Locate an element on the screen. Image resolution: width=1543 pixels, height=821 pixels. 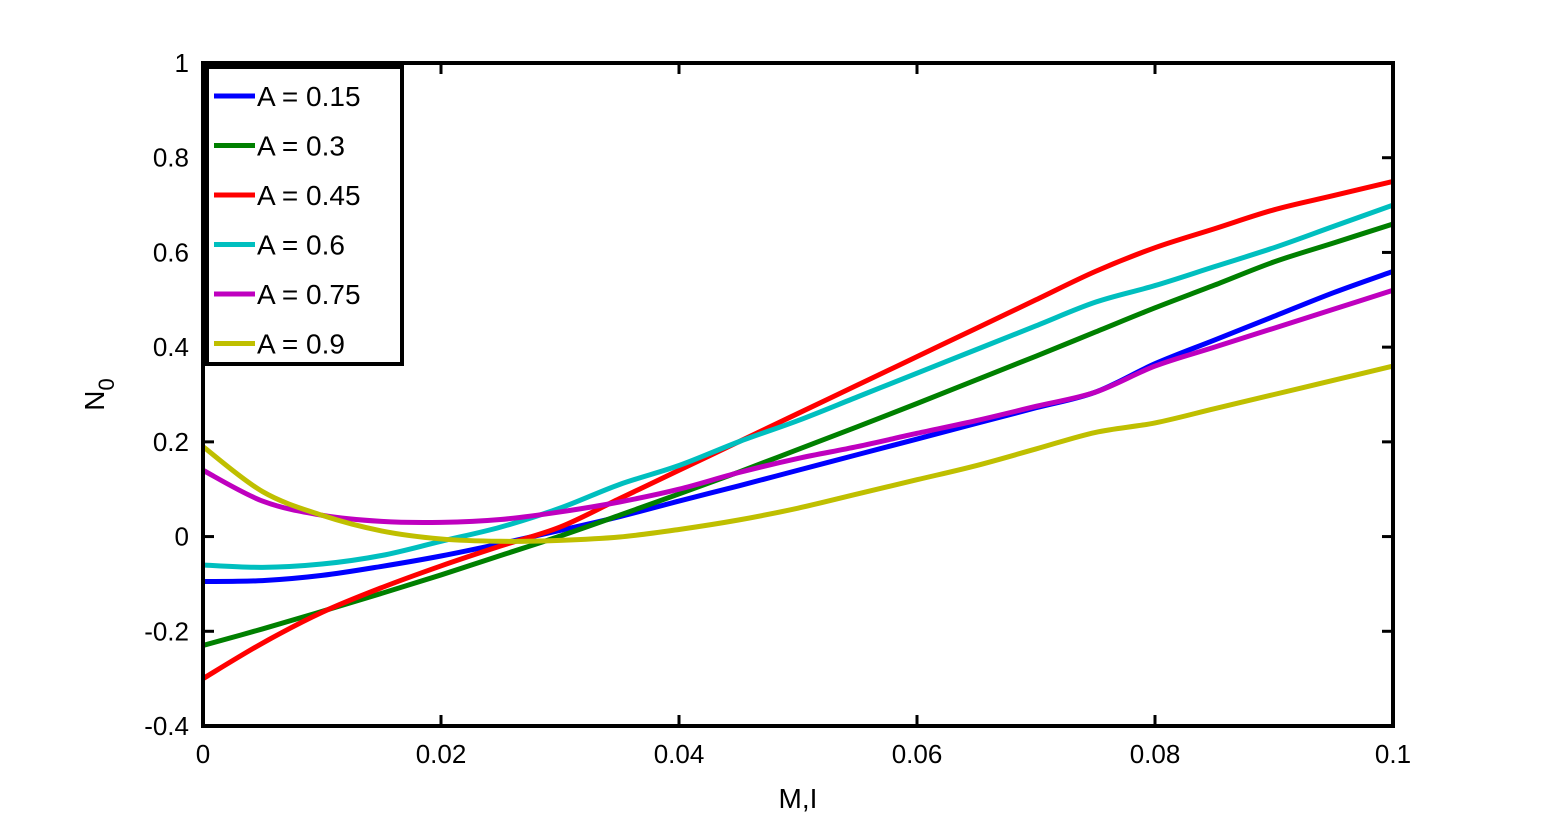
legend-label: A = 0.75 is located at coordinates (309, 294).